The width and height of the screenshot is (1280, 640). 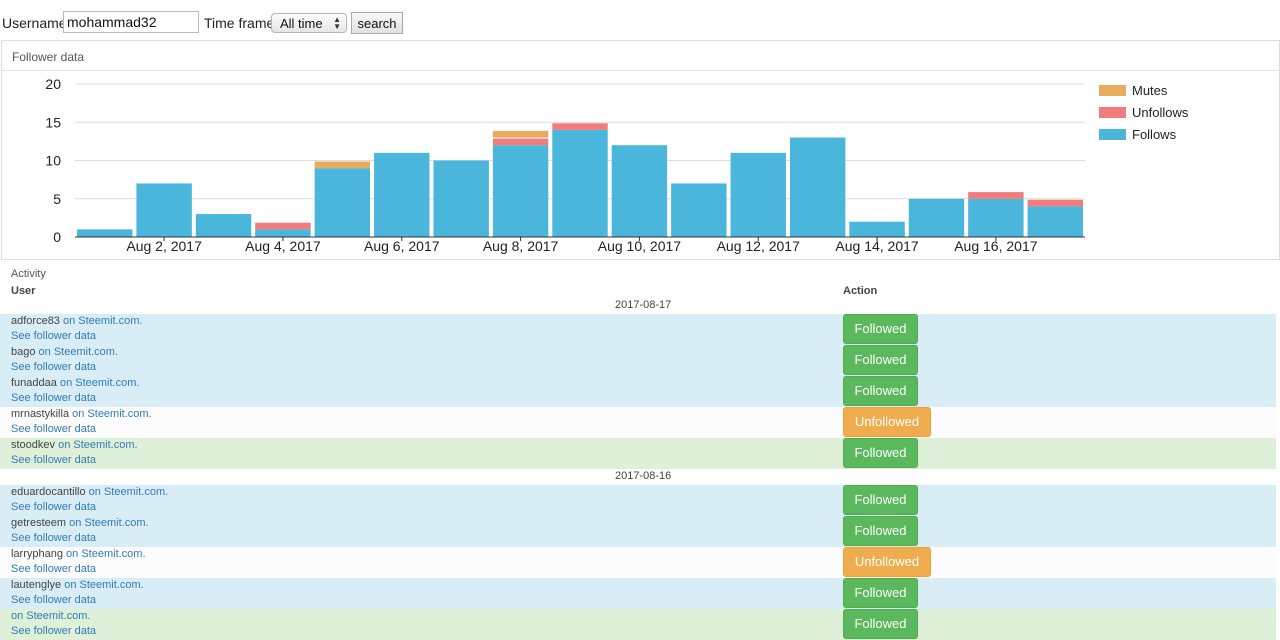 I want to click on user-cell: on Steemit.com., so click(x=50, y=616).